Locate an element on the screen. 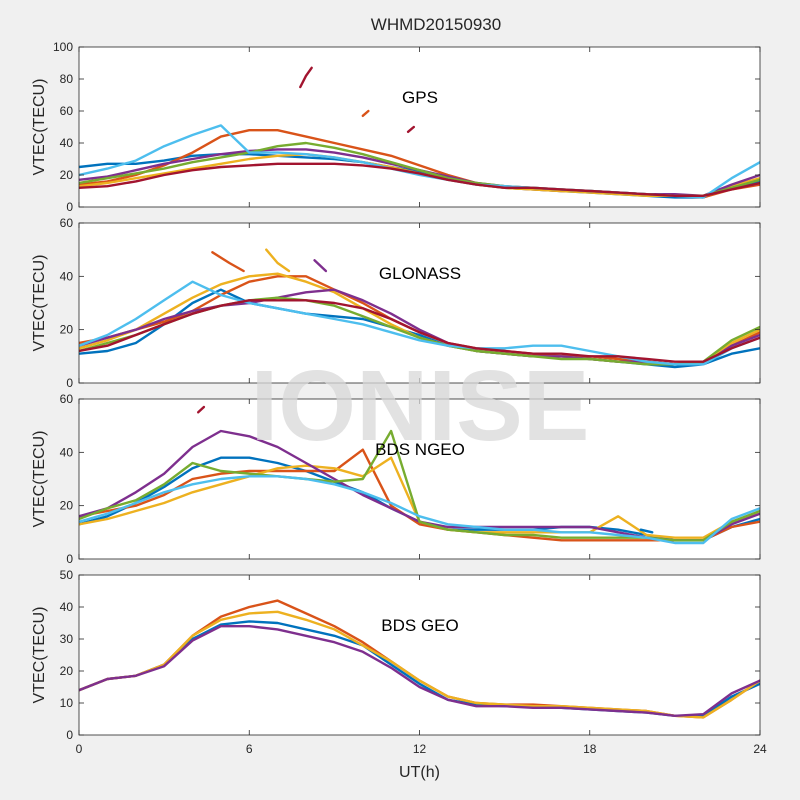  x-axis-label: UT(h) is located at coordinates (419, 772).